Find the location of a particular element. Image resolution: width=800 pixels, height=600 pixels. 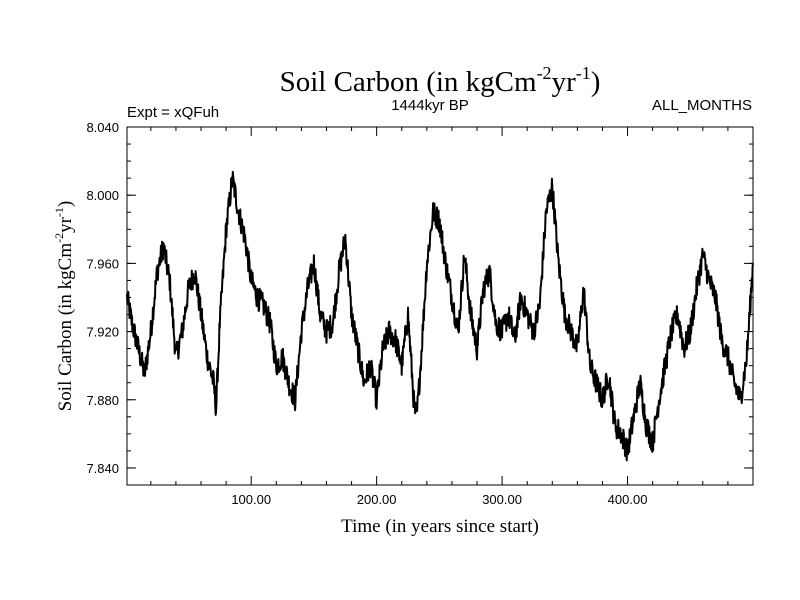

y-tick-label: 7.920 is located at coordinates (102, 332).